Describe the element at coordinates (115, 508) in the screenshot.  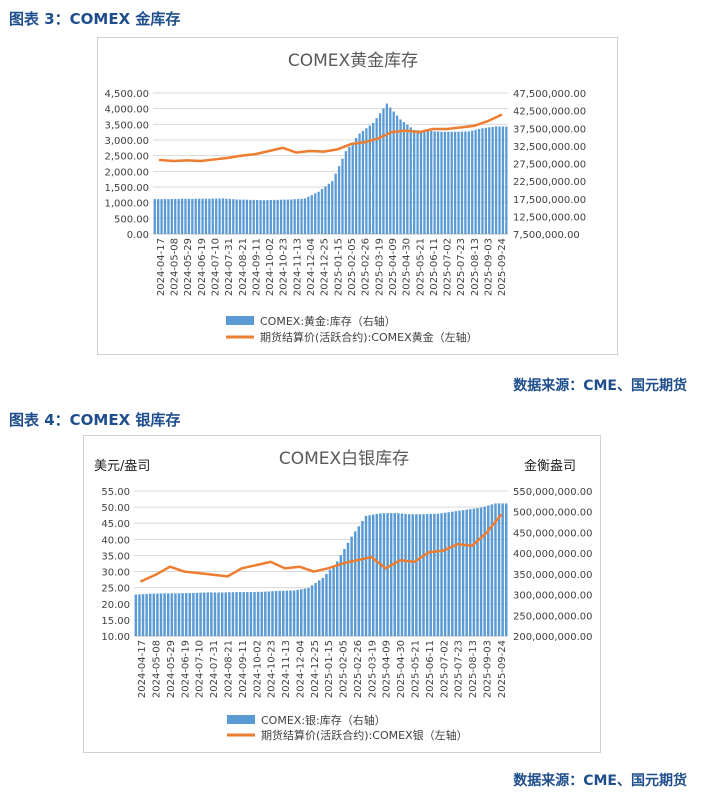
I see `left-tick-label: 50.00` at that location.